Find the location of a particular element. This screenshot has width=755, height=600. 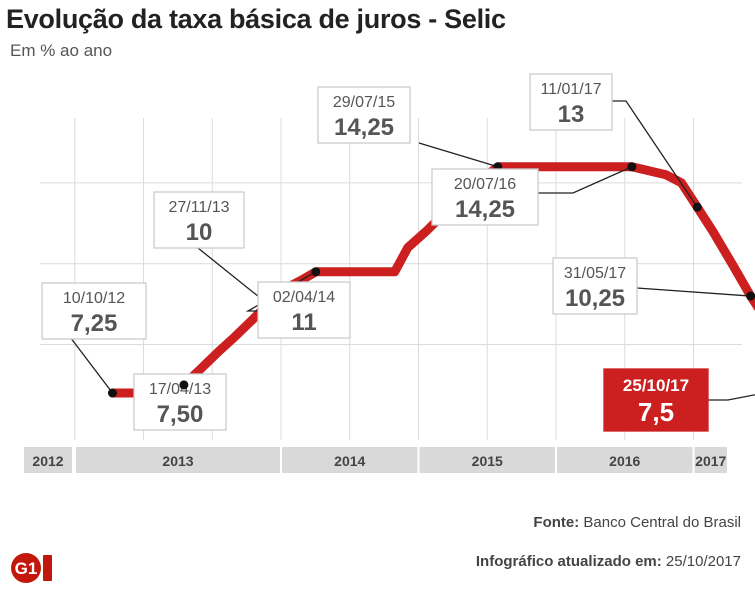

x-tick-label: 2016 is located at coordinates (624, 461).